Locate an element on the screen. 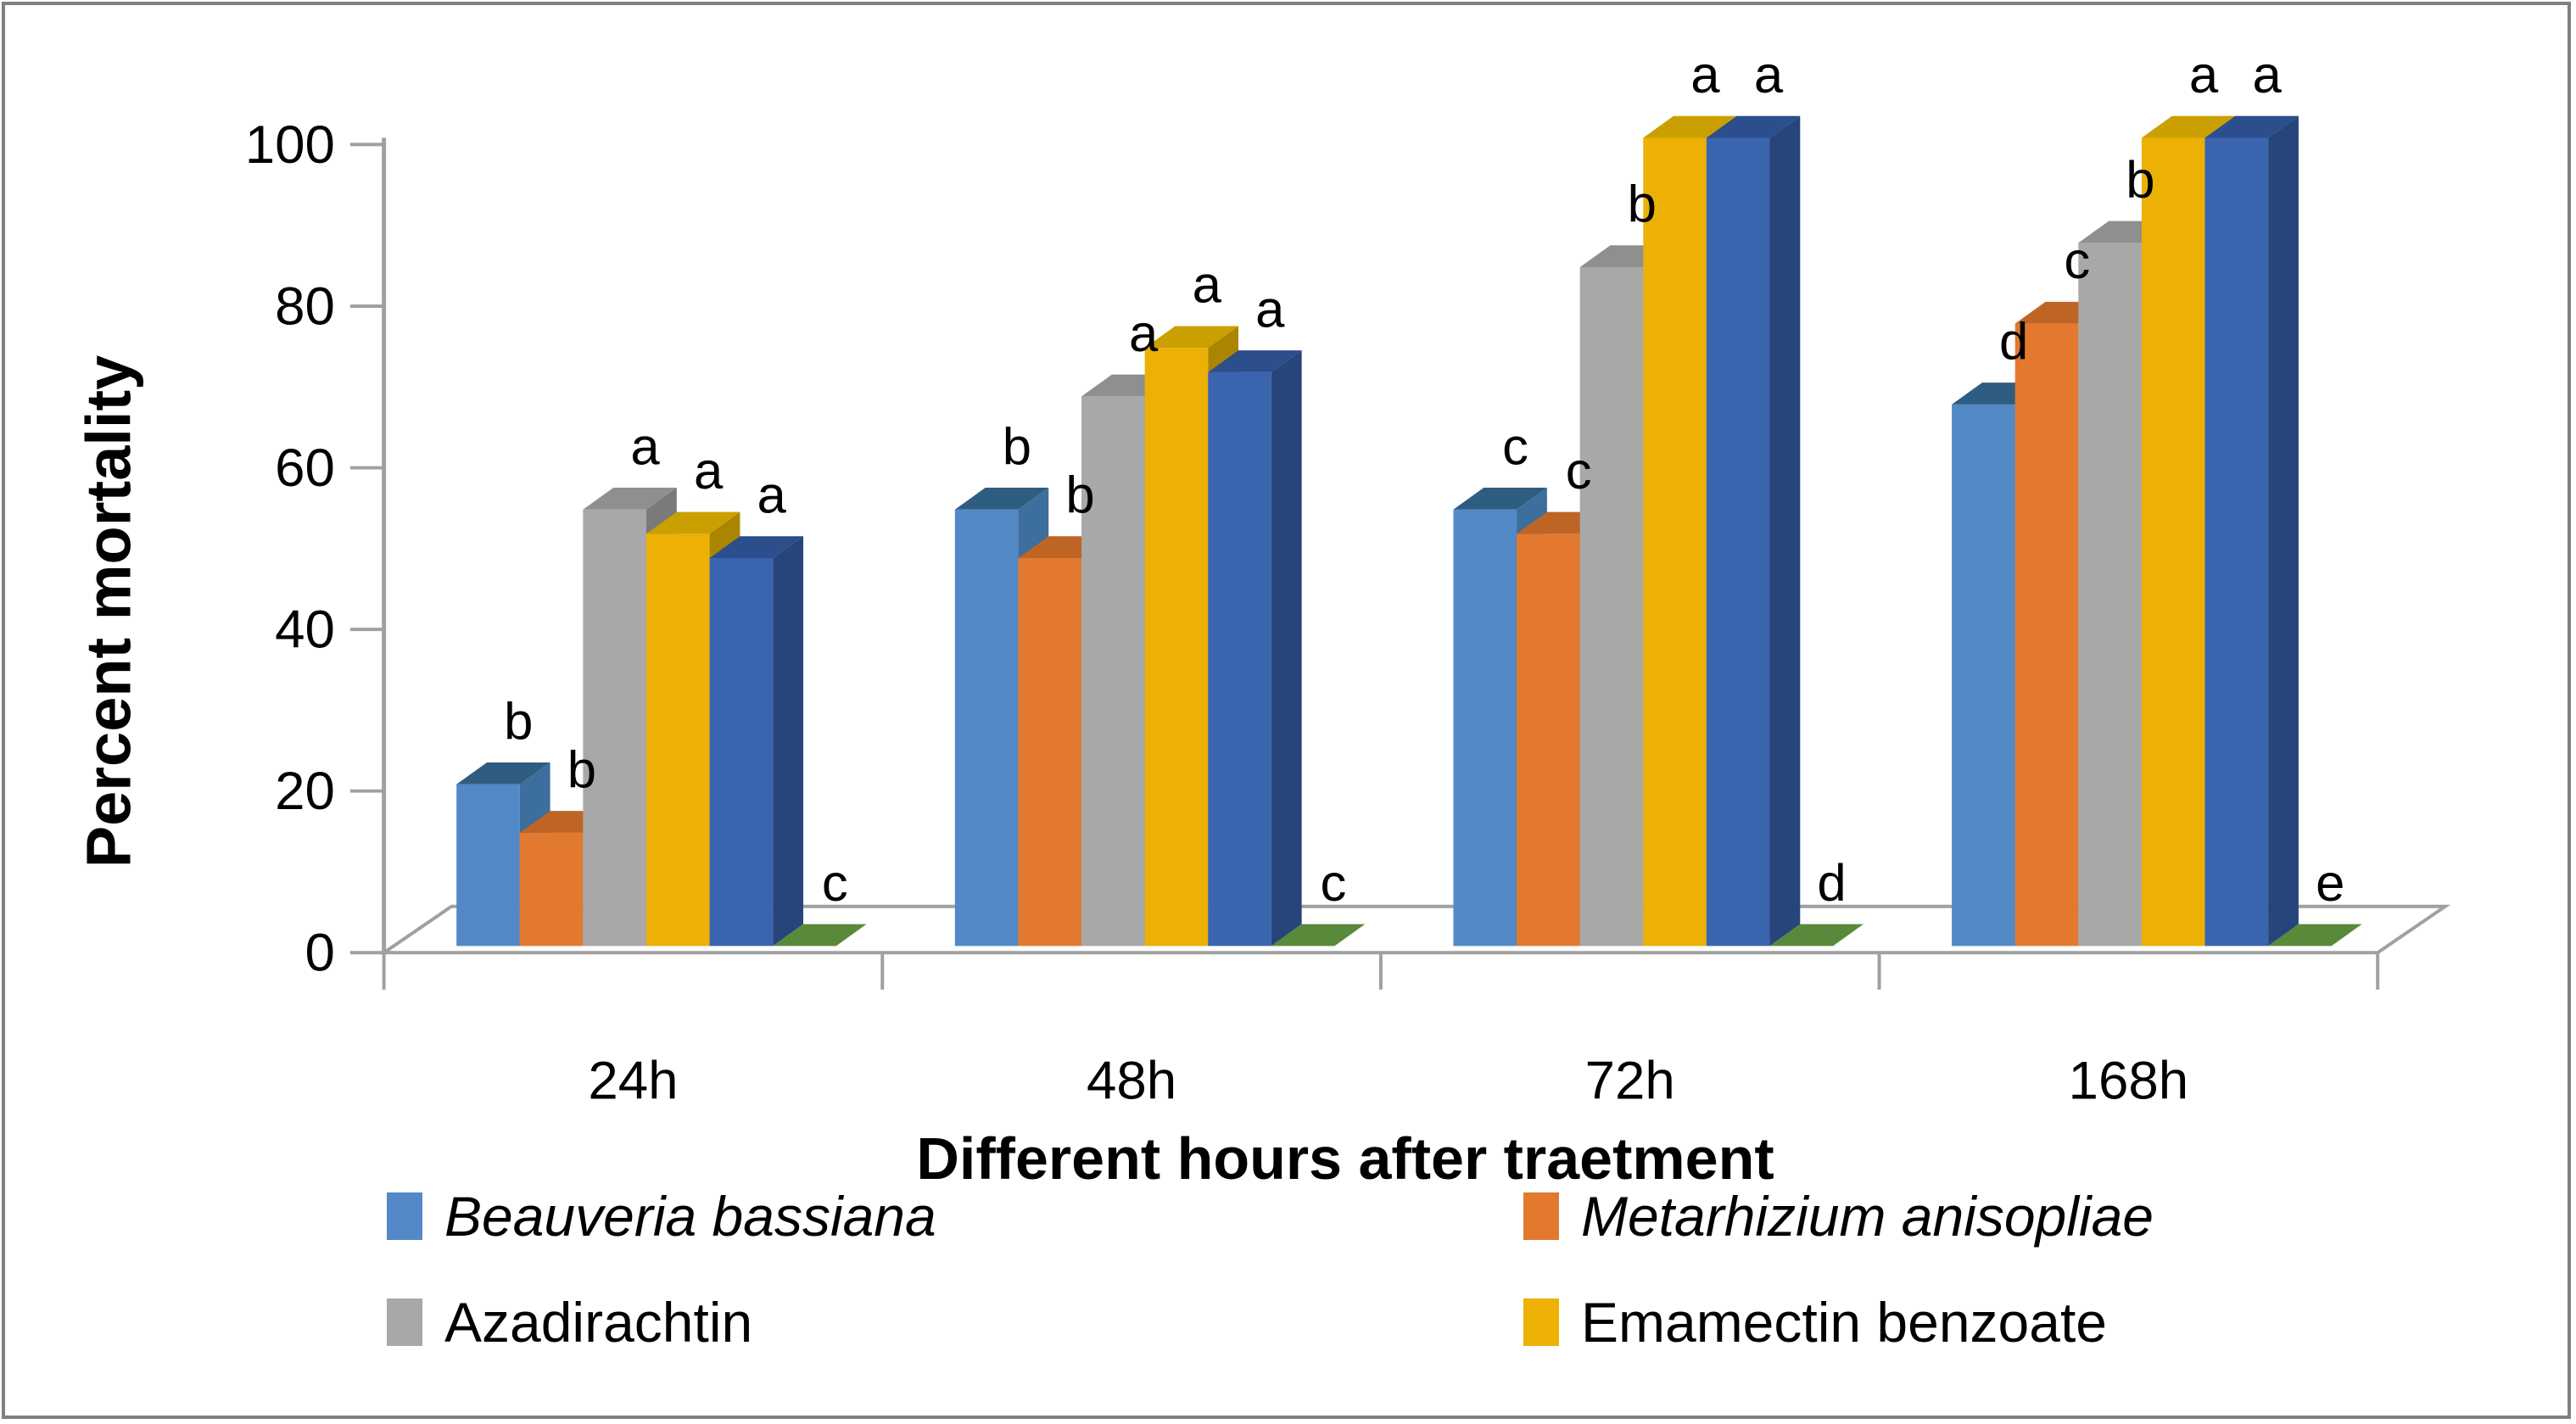 The image size is (2576, 1424). svg-text: 100 is located at coordinates (290, 144).